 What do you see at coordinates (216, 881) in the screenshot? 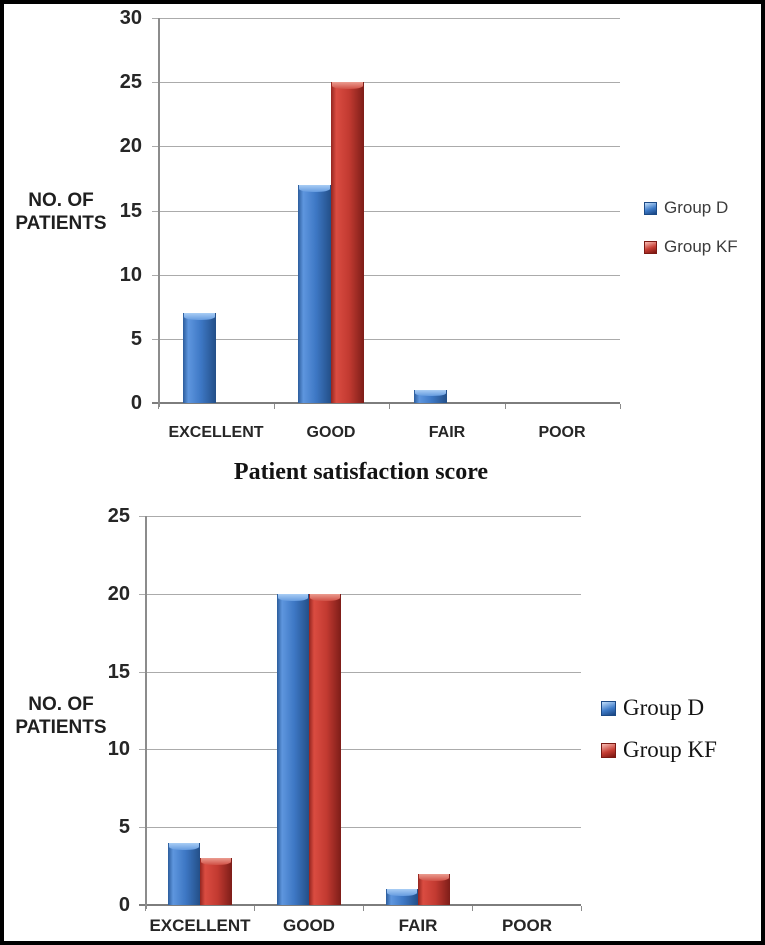
I see `bar-group-kf-excellent` at bounding box center [216, 881].